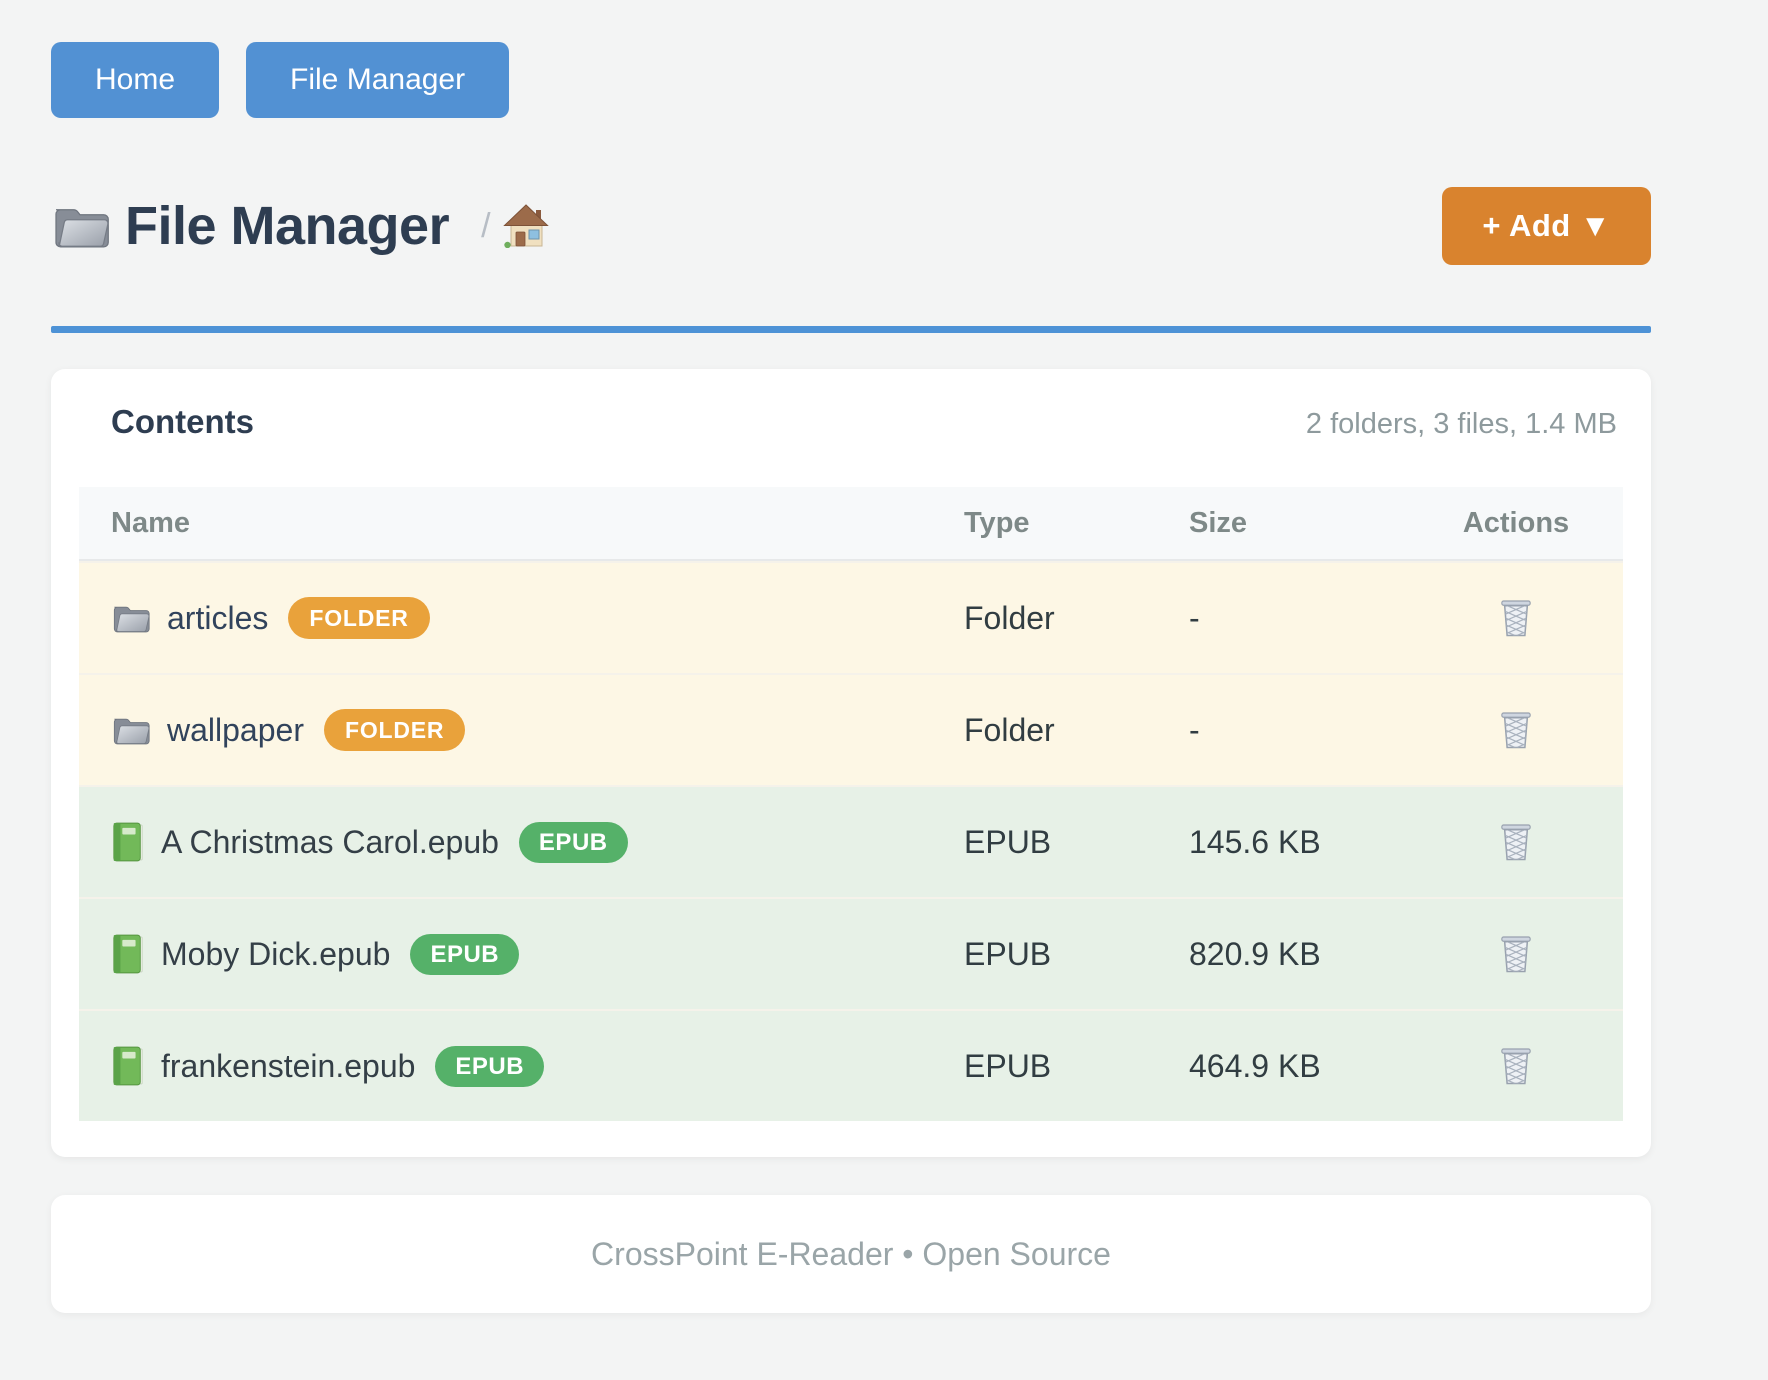 This screenshot has height=1380, width=1768. Describe the element at coordinates (1461, 424) in the screenshot. I see `contents-summary: 2 folders, 3 files, 1.4 MB` at that location.